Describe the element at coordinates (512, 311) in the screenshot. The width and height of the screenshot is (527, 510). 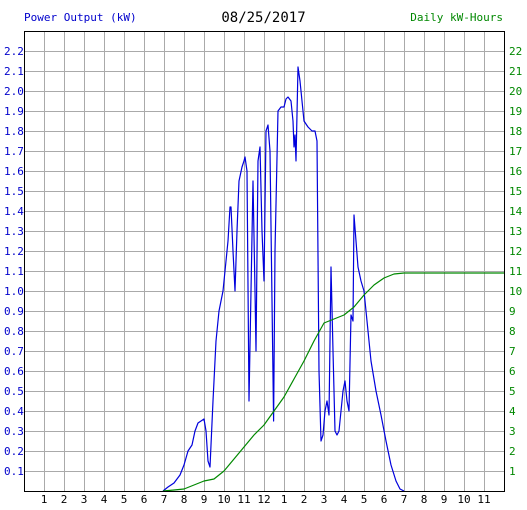
I see `y-tick-label-right: 9` at that location.